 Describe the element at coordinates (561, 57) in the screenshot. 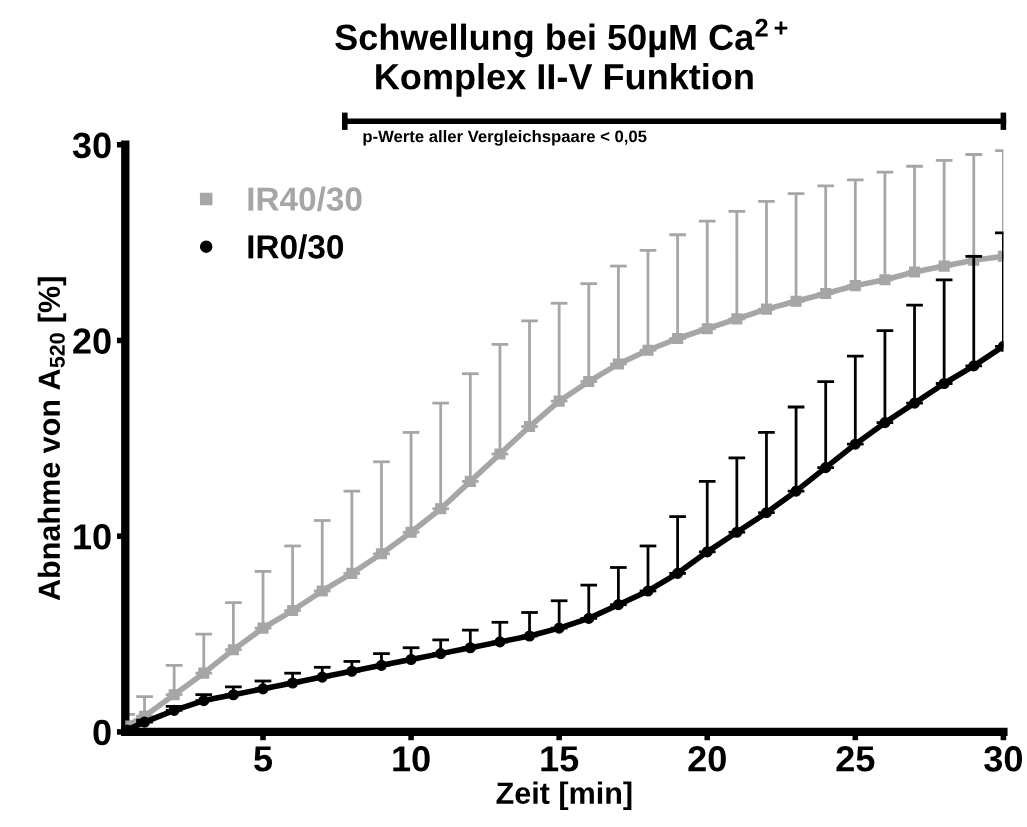

I see `chart-title: Schwellung bei 50µM Ca$^{2+}$ Komplex II-V Funktion` at that location.